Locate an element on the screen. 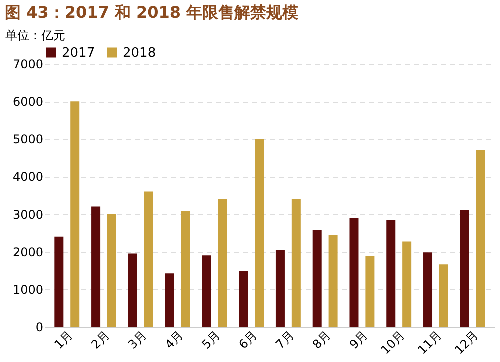 The image size is (500, 362). x-tick-label: 7月 is located at coordinates (285, 340).